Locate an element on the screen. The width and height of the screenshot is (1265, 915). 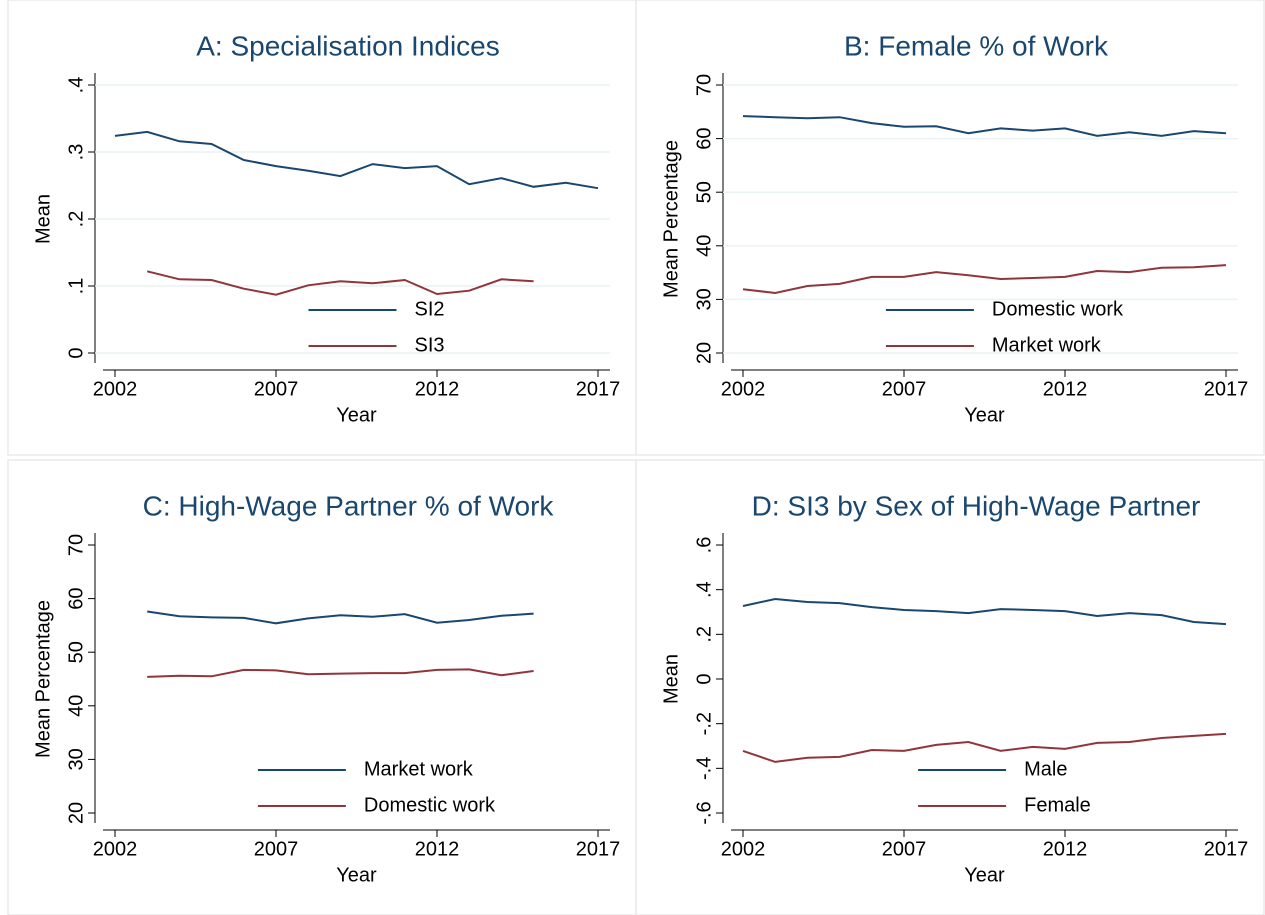
chart-title: D: SI3 by Sex of High-Wage Partner is located at coordinates (976, 505).